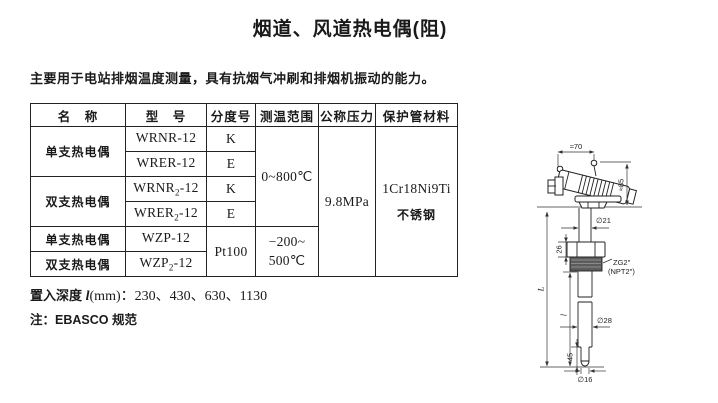 The width and height of the screenshot is (718, 403). I want to click on cell-pressure: 9.8MPa, so click(347, 201).